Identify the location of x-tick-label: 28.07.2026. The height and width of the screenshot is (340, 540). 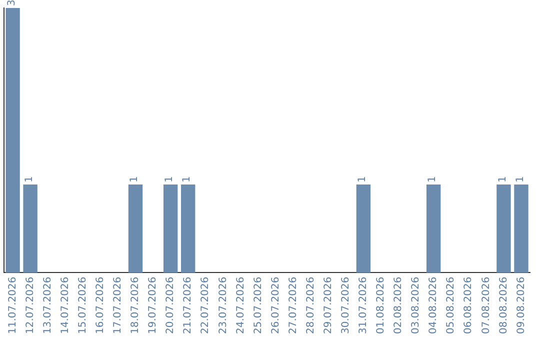
(310, 305).